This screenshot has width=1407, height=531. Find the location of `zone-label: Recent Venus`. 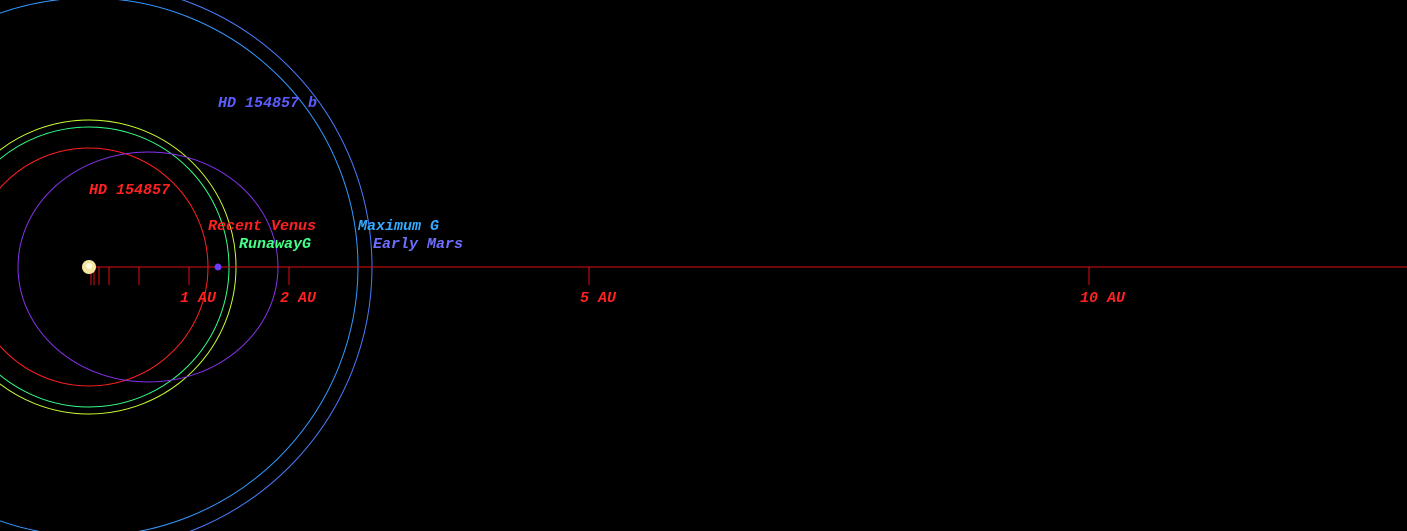

zone-label: Recent Venus is located at coordinates (262, 226).